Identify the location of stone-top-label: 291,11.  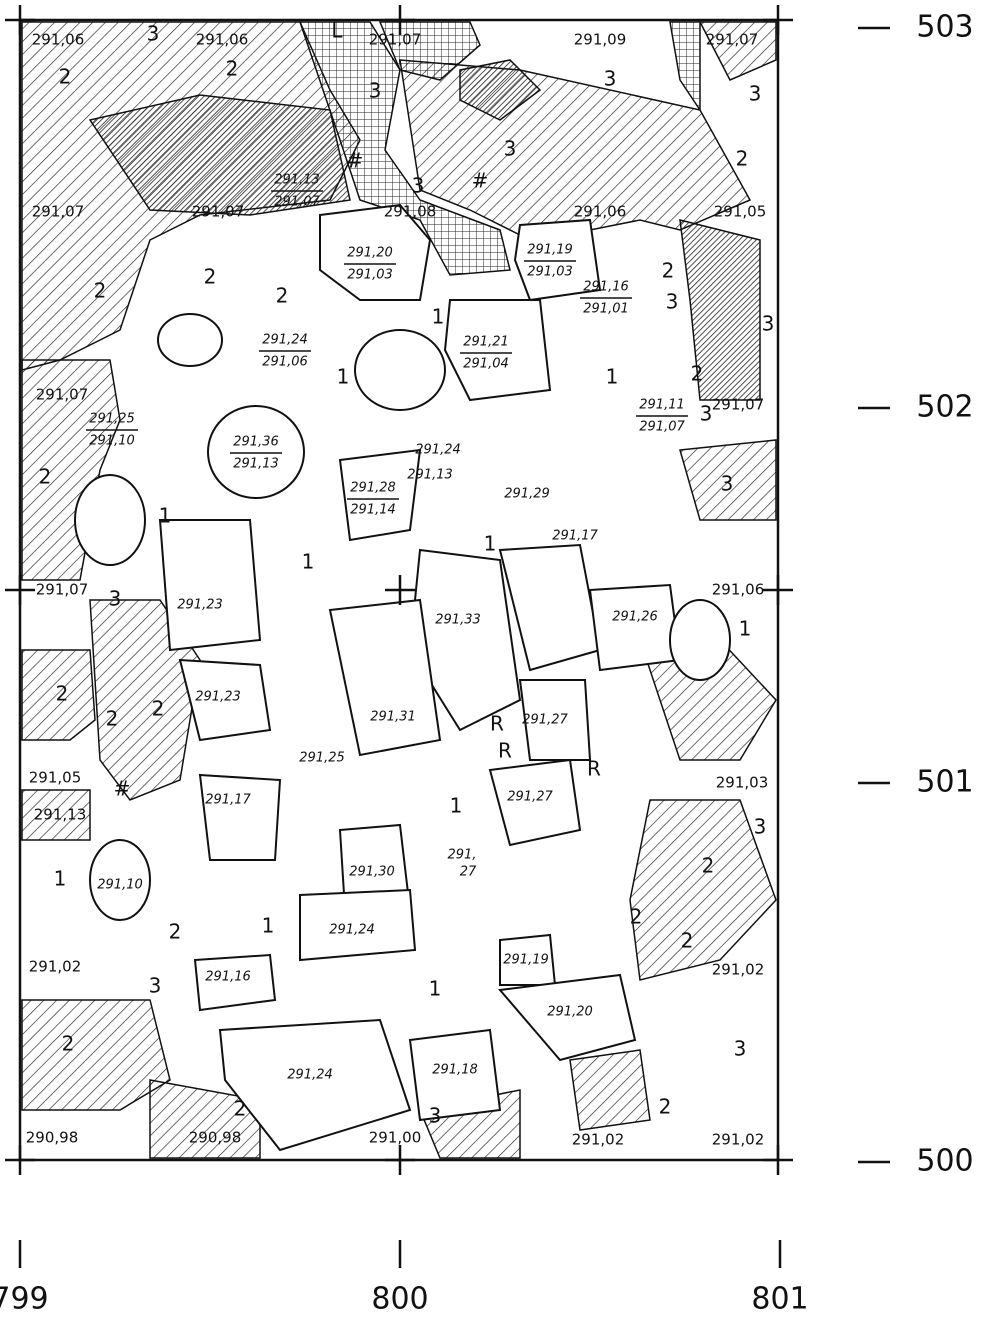
(662, 405).